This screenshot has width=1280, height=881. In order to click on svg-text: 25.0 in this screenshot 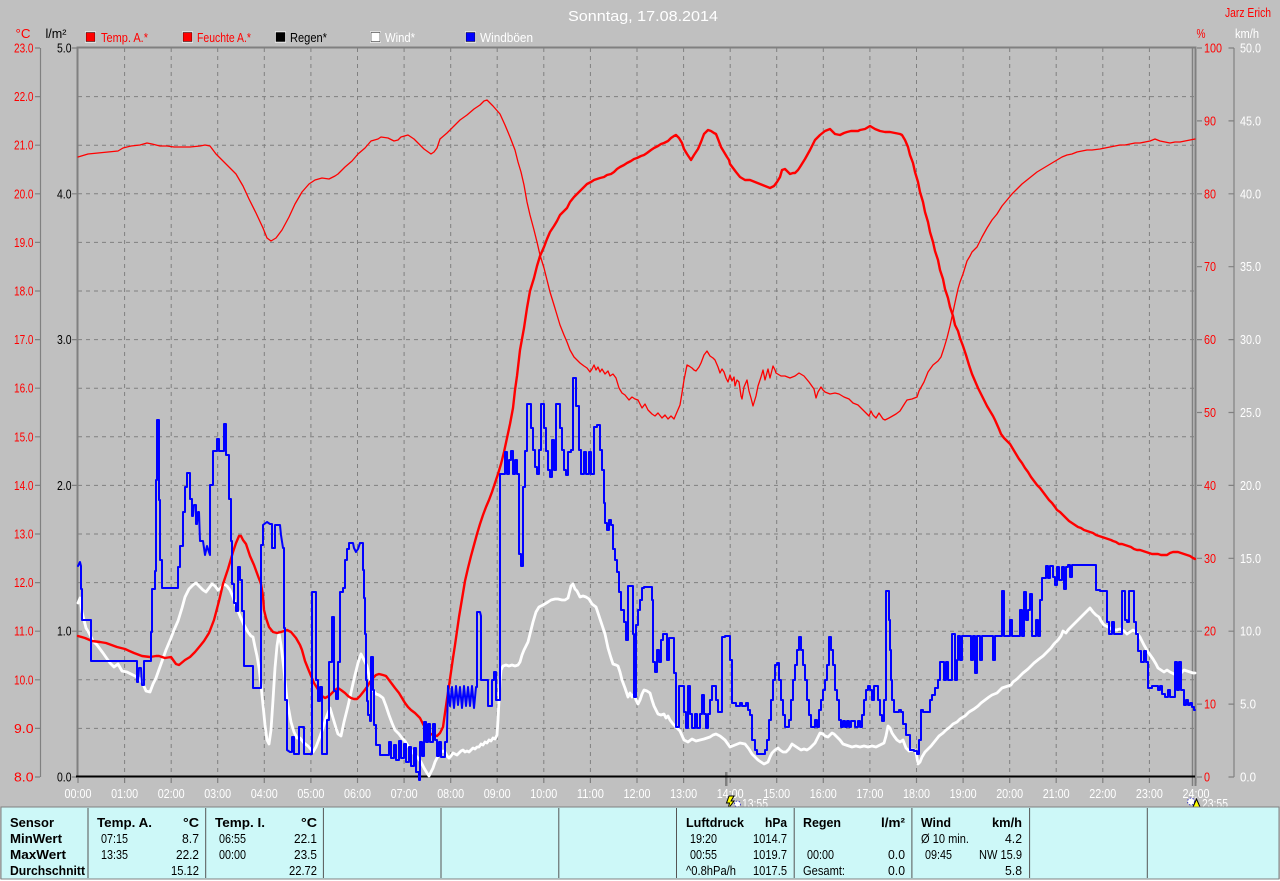, I will do `click(1250, 412)`.